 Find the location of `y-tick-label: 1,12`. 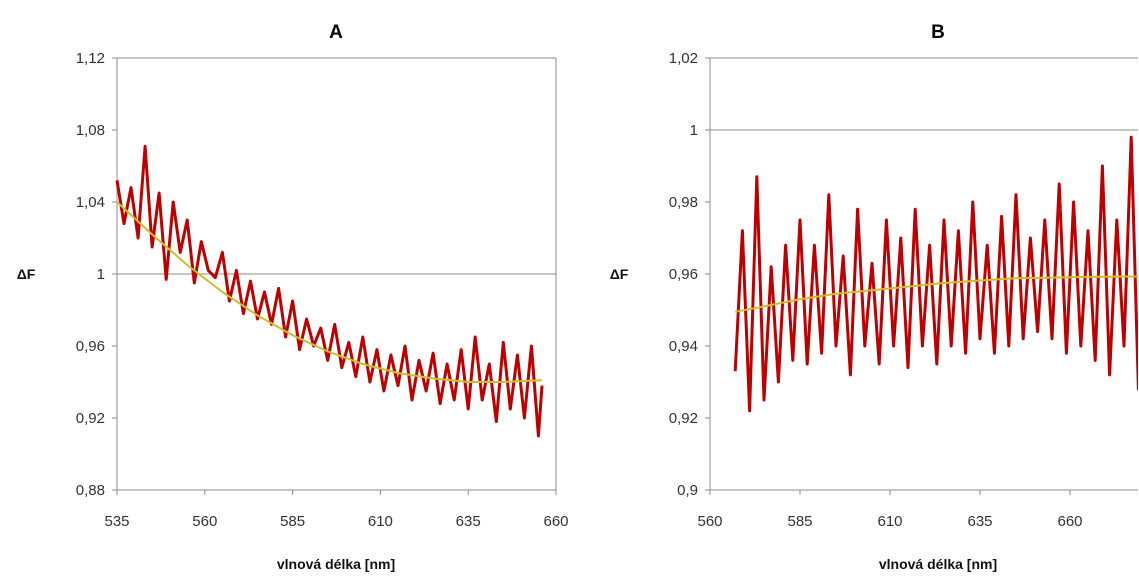

y-tick-label: 1,12 is located at coordinates (90, 58).